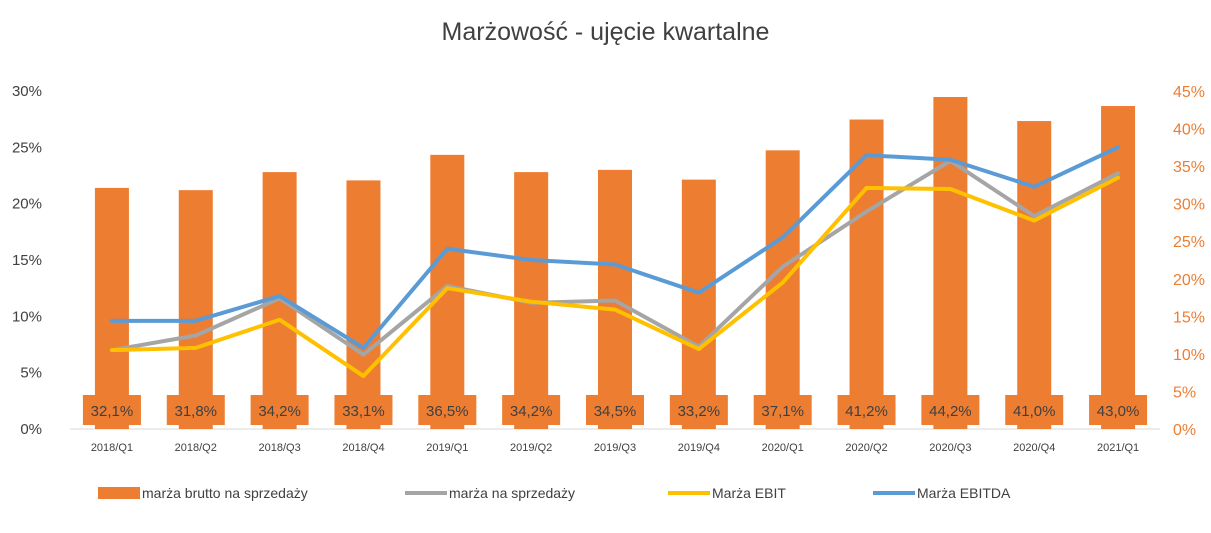  Describe the element at coordinates (783, 448) in the screenshot. I see `x-tick-label: 2020/Q1` at that location.